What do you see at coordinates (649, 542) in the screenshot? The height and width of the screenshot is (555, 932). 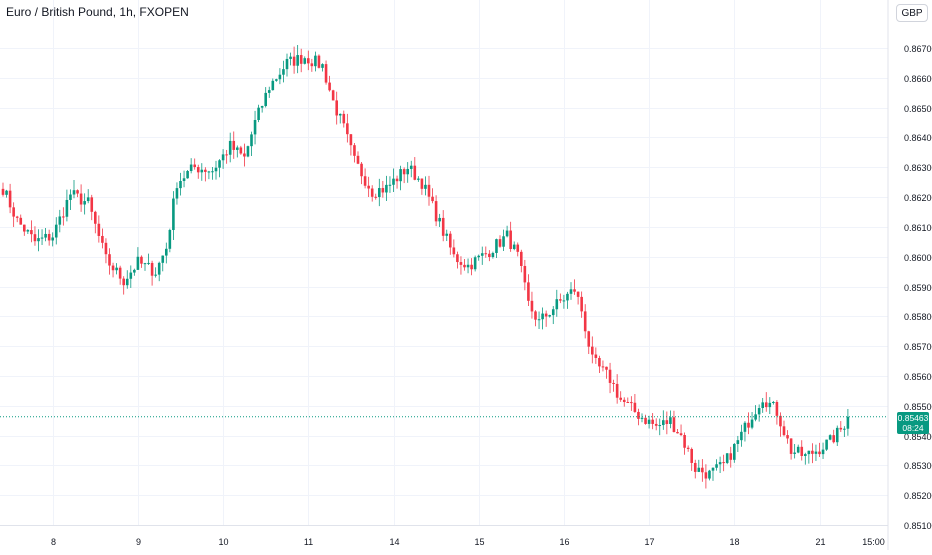 I see `time-tick-label: 17` at bounding box center [649, 542].